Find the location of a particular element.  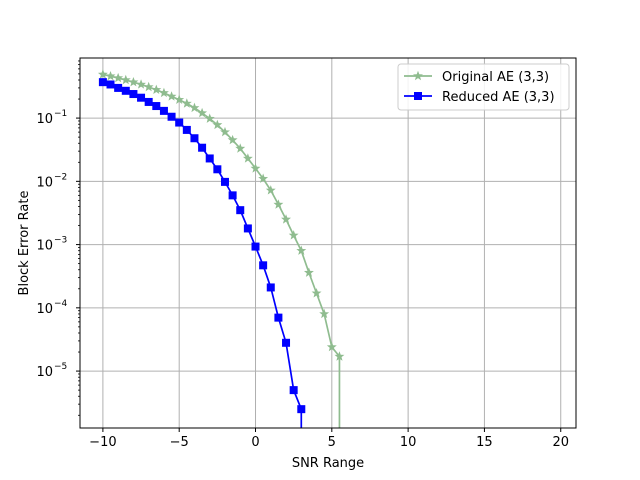

y-tick-exponent: −5 is located at coordinates (60, 367).